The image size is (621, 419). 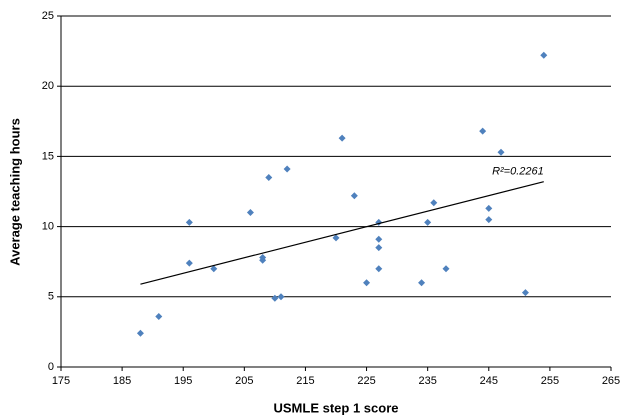 What do you see at coordinates (48, 16) in the screenshot?
I see `y-tick-label: 25` at bounding box center [48, 16].